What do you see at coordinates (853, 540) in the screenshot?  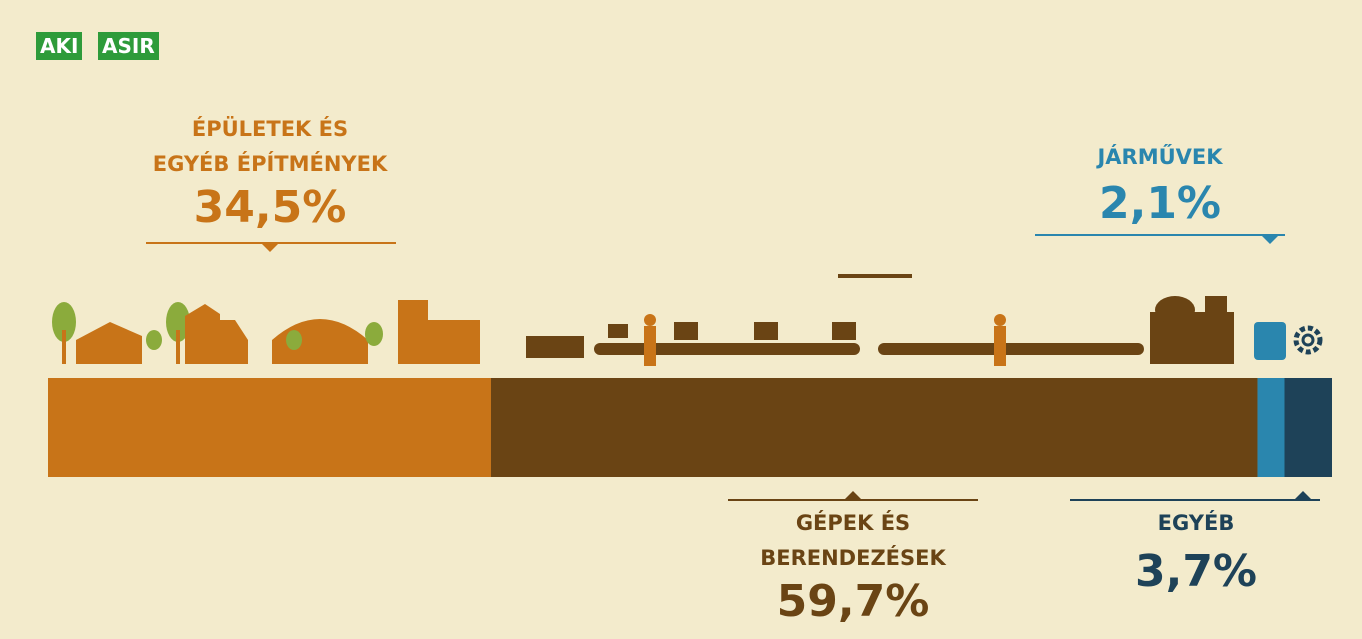 I see `segment-name: GÉPEK ÉS BERENDEZÉSEK` at bounding box center [853, 540].